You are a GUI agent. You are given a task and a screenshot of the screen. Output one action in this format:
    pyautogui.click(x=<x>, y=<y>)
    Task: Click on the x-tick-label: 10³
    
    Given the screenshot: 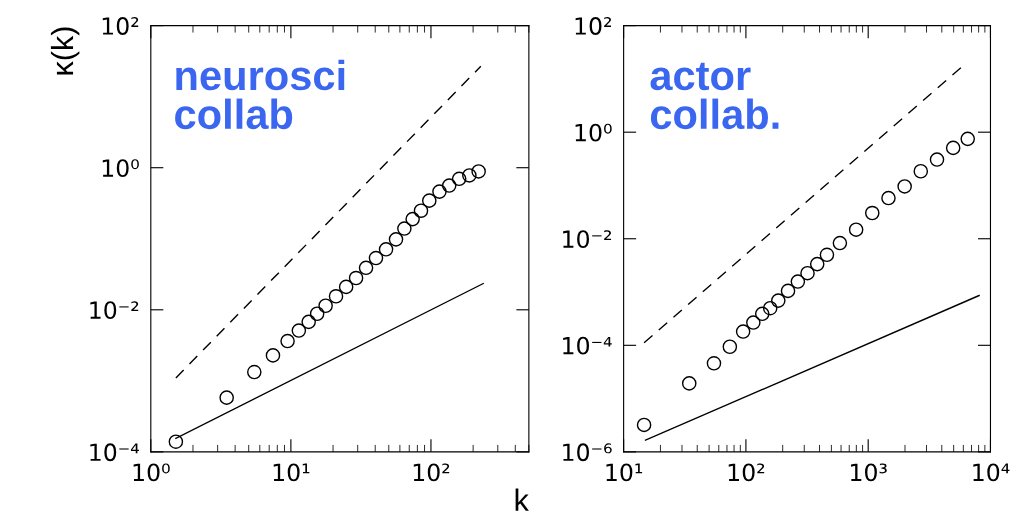 What is the action you would take?
    pyautogui.click(x=869, y=472)
    